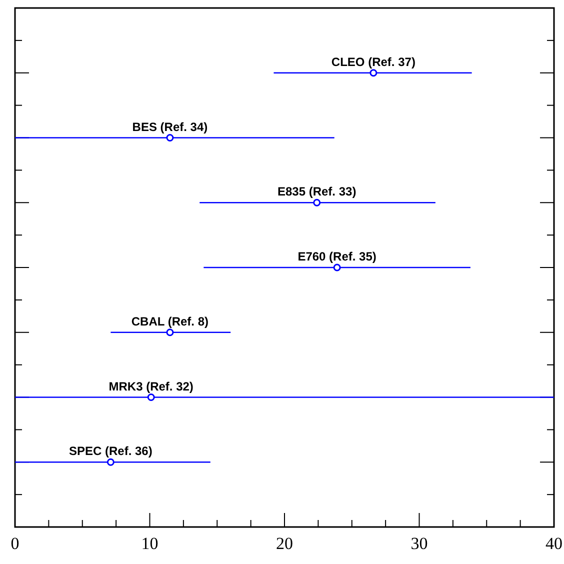 This screenshot has height=564, width=564. What do you see at coordinates (170, 321) in the screenshot?
I see `y-tick-label: CBAL (Ref. 8)` at bounding box center [170, 321].